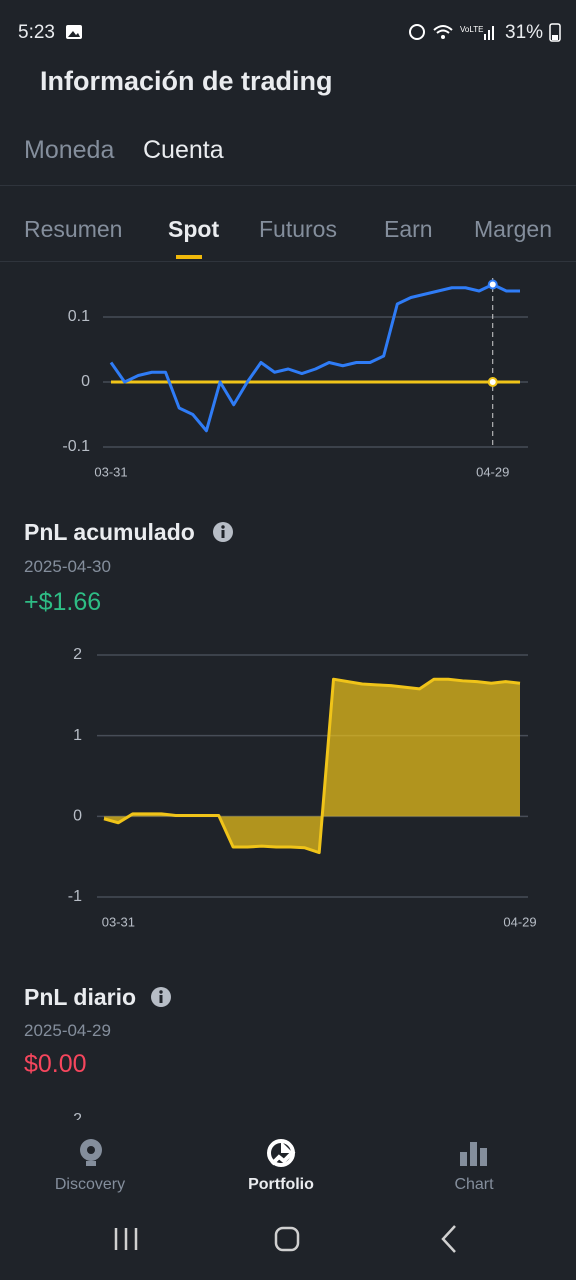 The height and width of the screenshot is (1280, 576). What do you see at coordinates (109, 532) in the screenshot?
I see `section-title: PnL acumulado` at bounding box center [109, 532].